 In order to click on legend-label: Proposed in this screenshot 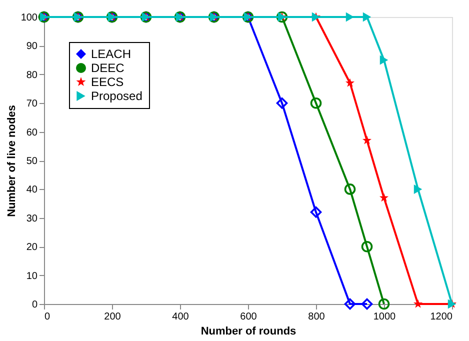, I will do `click(116, 96)`.